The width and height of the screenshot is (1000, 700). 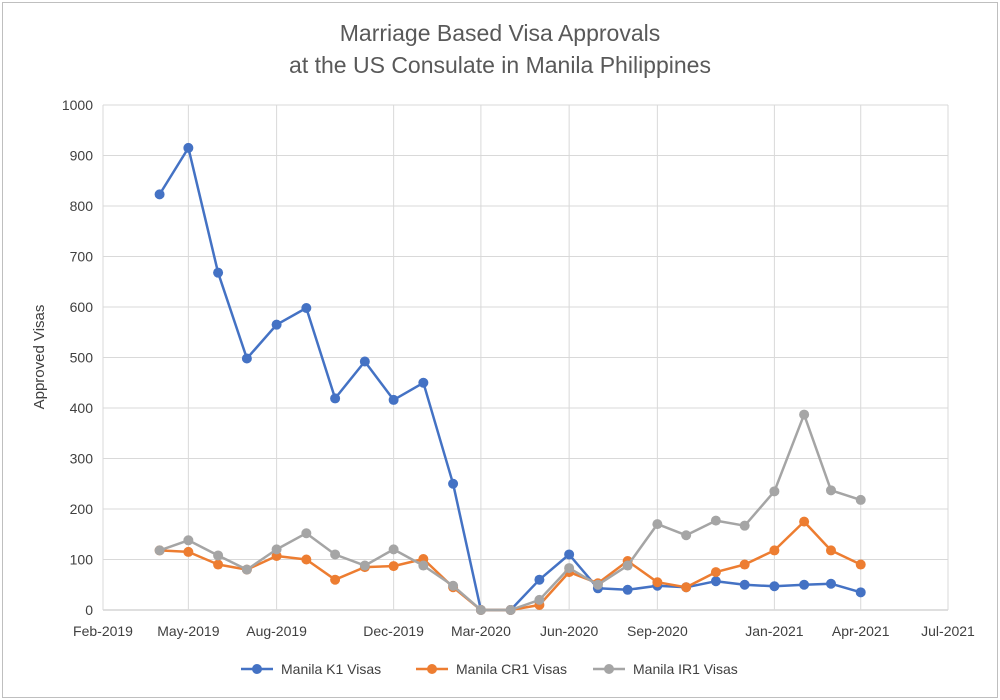 I want to click on legend-label: Manila IR1 Visas, so click(x=685, y=669).